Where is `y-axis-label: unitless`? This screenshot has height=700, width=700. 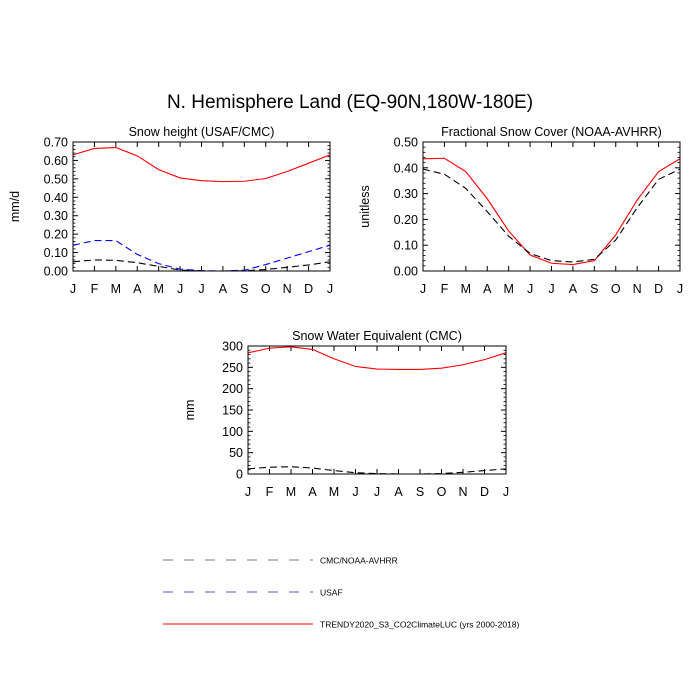 y-axis-label: unitless is located at coordinates (365, 206).